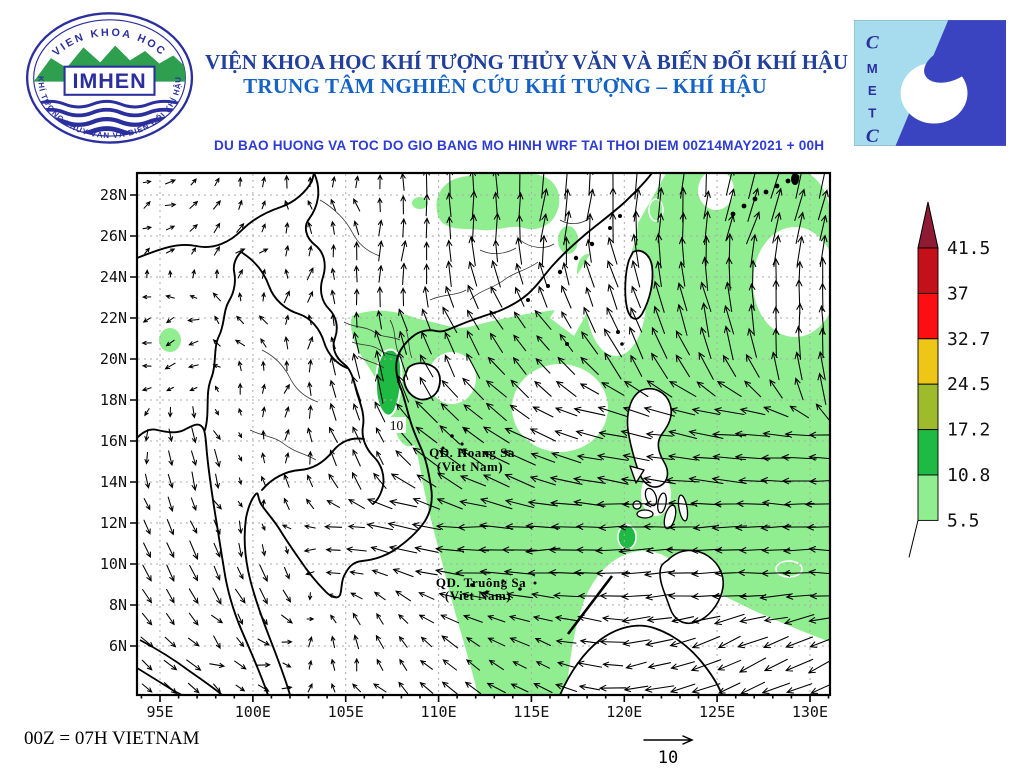  Describe the element at coordinates (113, 359) in the screenshot. I see `lat-tick-label: 20N` at that location.